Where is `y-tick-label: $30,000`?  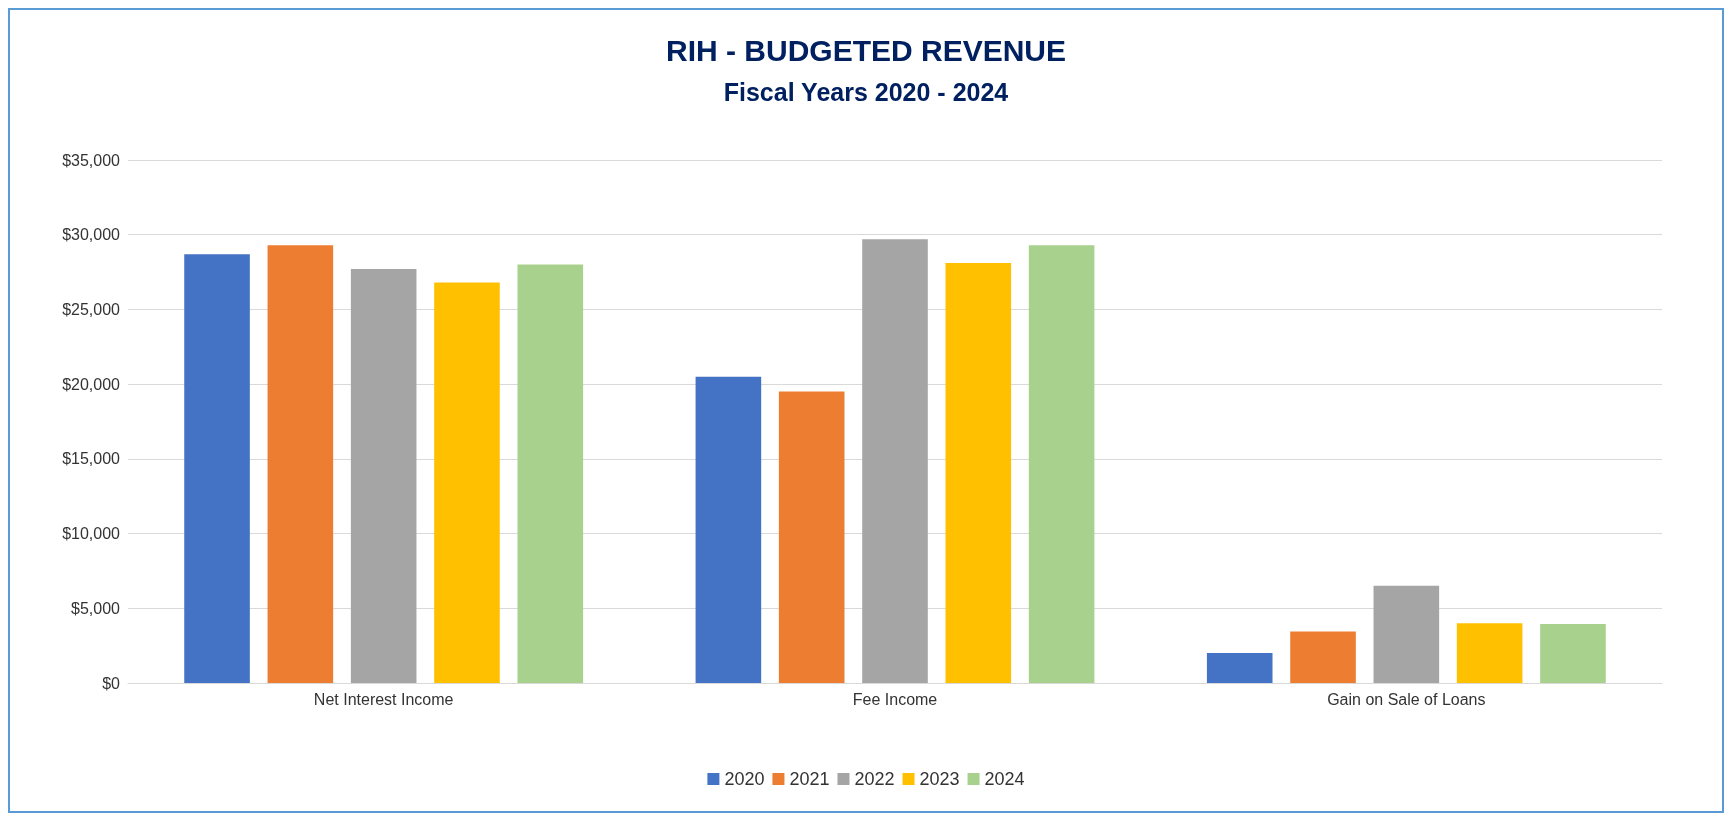 y-tick-label: $30,000 is located at coordinates (91, 235).